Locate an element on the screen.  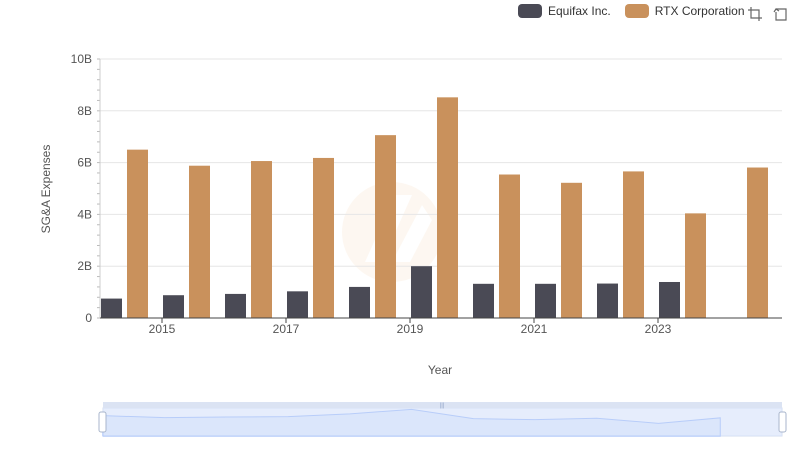
legend-item-rtx: RTX Corporation is located at coordinates (684, 11).